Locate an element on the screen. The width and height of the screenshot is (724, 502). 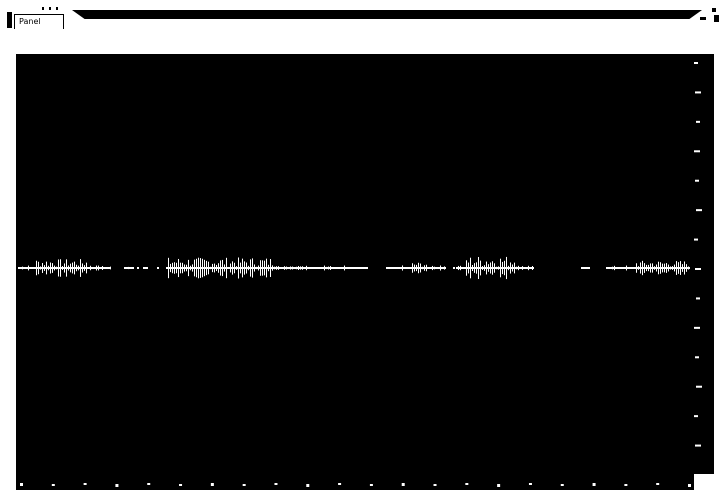
tab-dot is located at coordinates (57, 8).